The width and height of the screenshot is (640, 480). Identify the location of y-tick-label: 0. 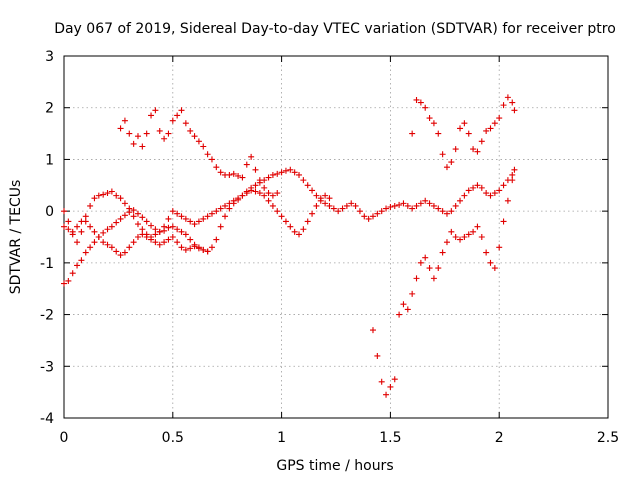
(49, 212).